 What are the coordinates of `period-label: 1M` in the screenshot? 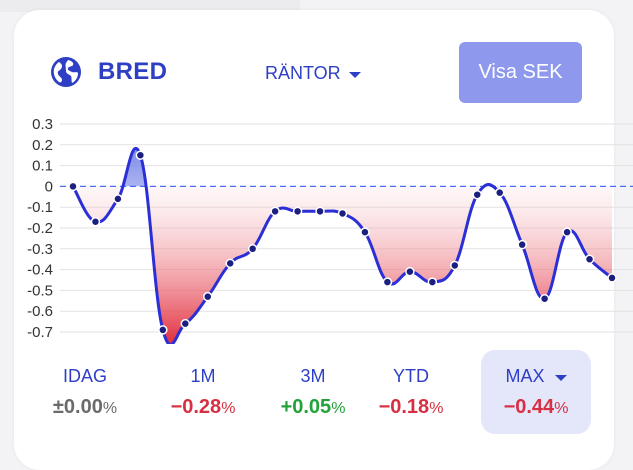 It's located at (203, 376).